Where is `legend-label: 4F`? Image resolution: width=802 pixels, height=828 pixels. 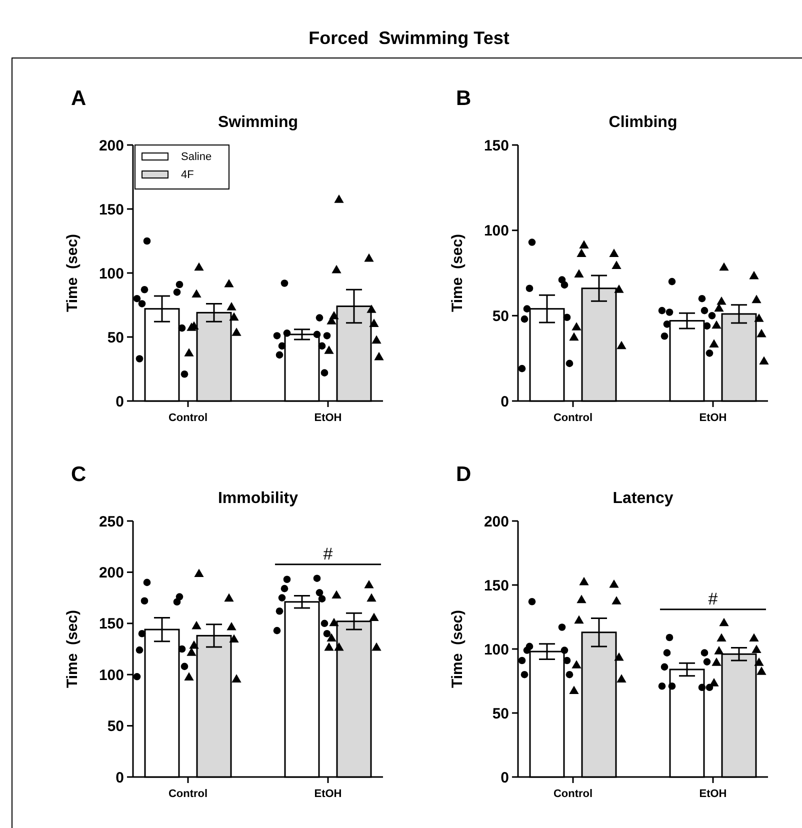 legend-label: 4F is located at coordinates (187, 175).